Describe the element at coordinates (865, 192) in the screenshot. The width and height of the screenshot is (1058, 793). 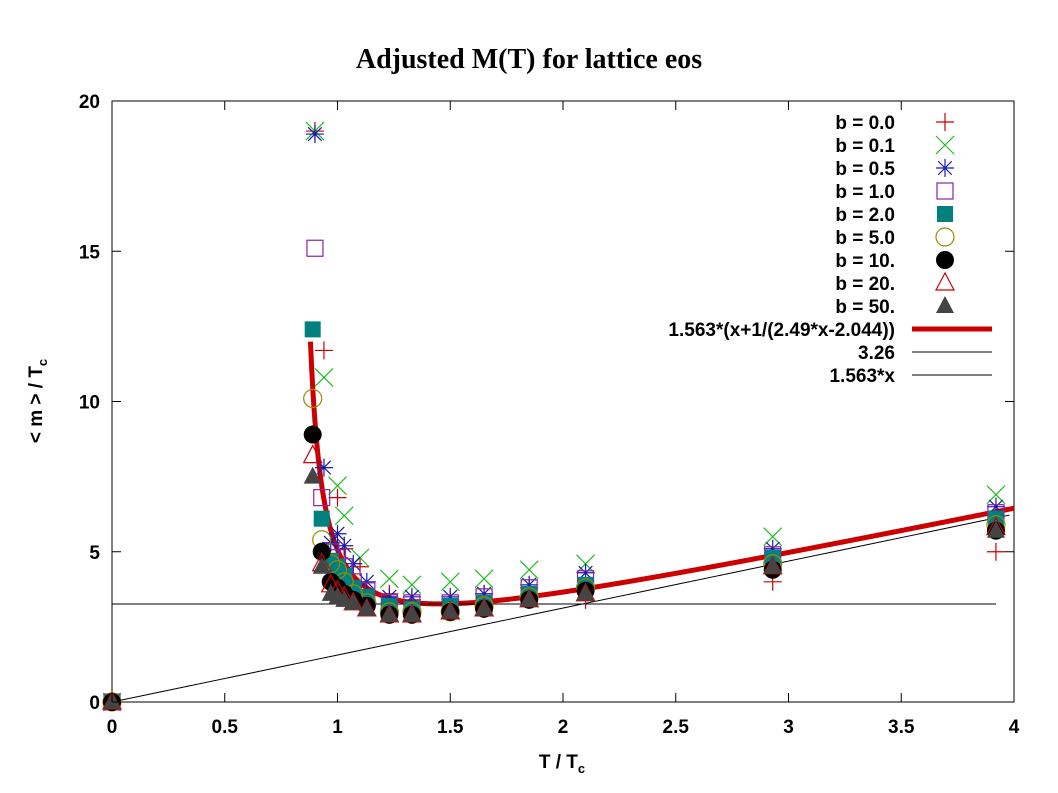
I see `legend-label: b = 1.0` at that location.